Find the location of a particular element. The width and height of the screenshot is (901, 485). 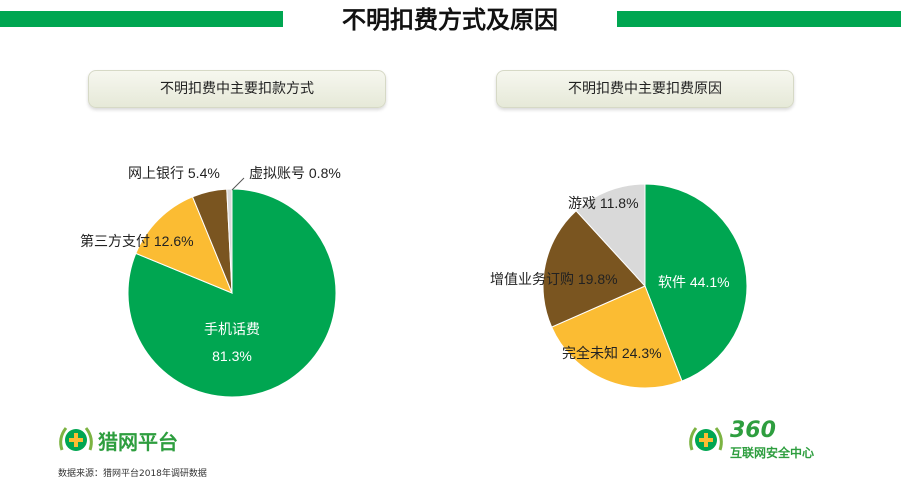

left-chart-header: 不明扣费中主要扣款方式 is located at coordinates (237, 89).